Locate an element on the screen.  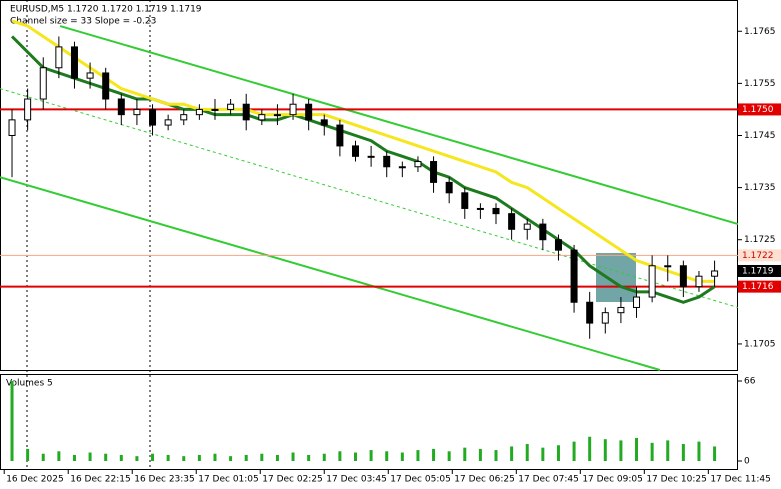
y-tick-label: 1.1735 is located at coordinates (760, 188).